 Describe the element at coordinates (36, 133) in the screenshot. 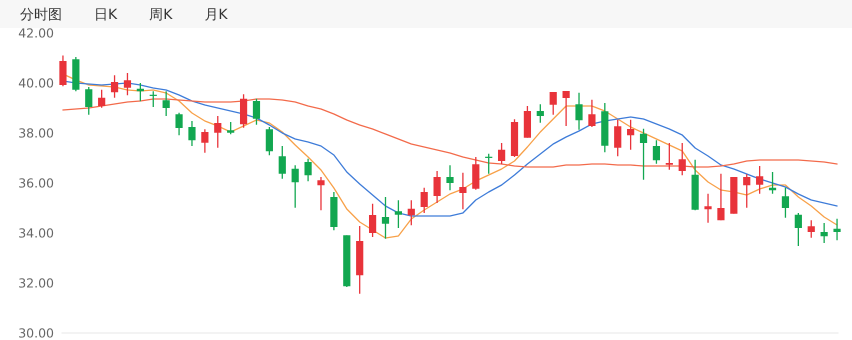

I see `y-tick-label: 38.00` at that location.